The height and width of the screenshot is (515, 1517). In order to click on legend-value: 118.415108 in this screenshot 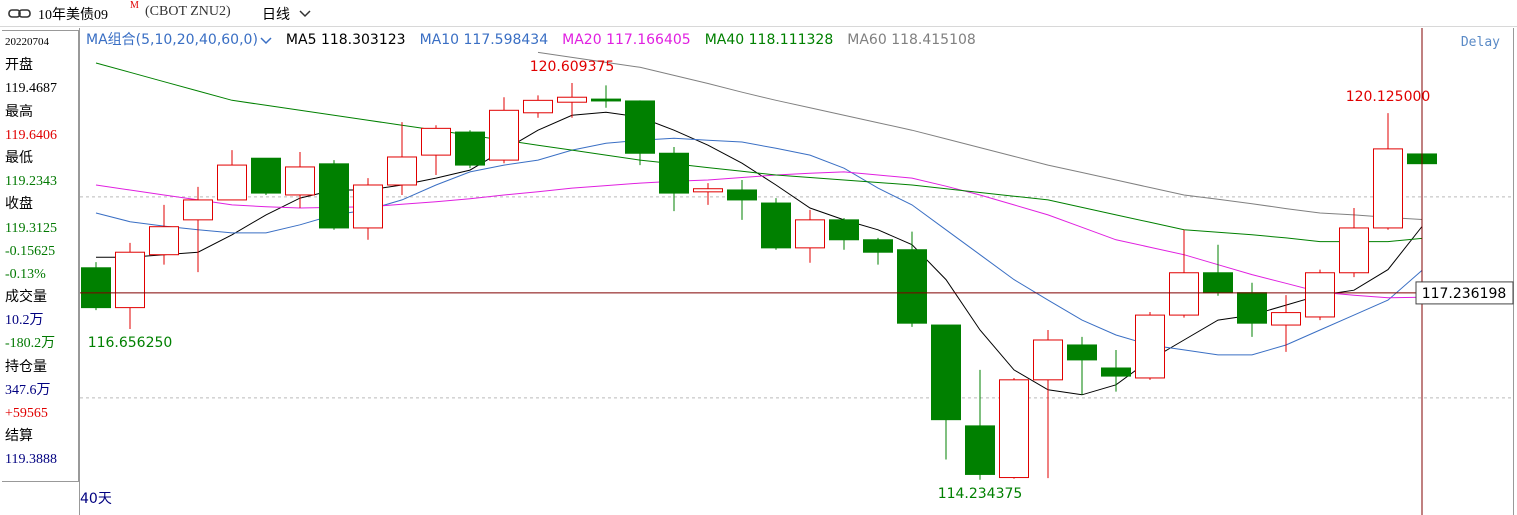, I will do `click(933, 40)`.